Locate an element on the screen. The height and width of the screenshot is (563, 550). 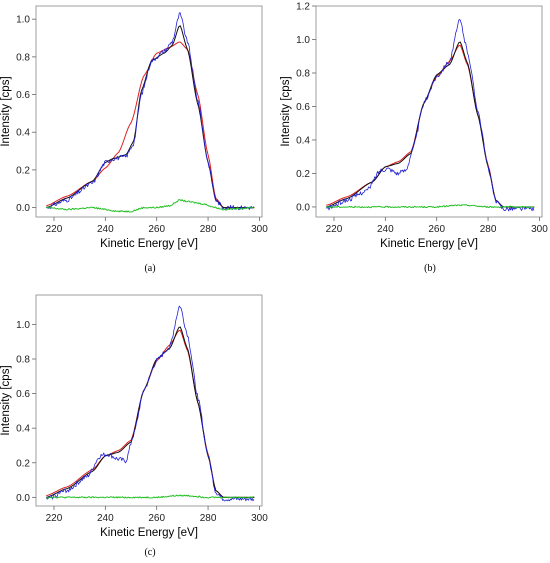
caption-b: (b) is located at coordinates (430, 268).